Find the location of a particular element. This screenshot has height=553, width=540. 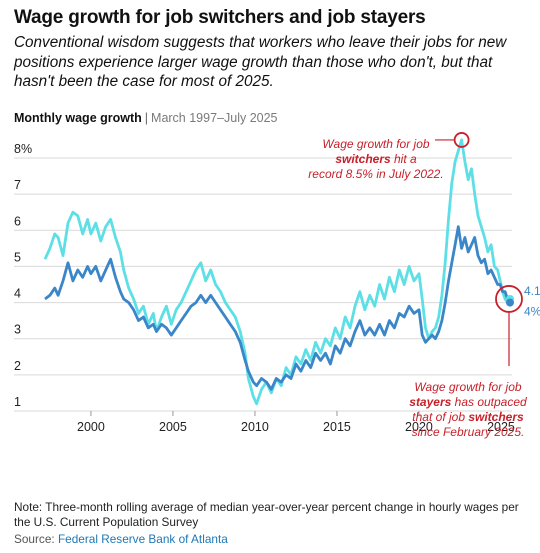

chart-source: Source: Federal Reserve Bank of Atlanta is located at coordinates (121, 539).